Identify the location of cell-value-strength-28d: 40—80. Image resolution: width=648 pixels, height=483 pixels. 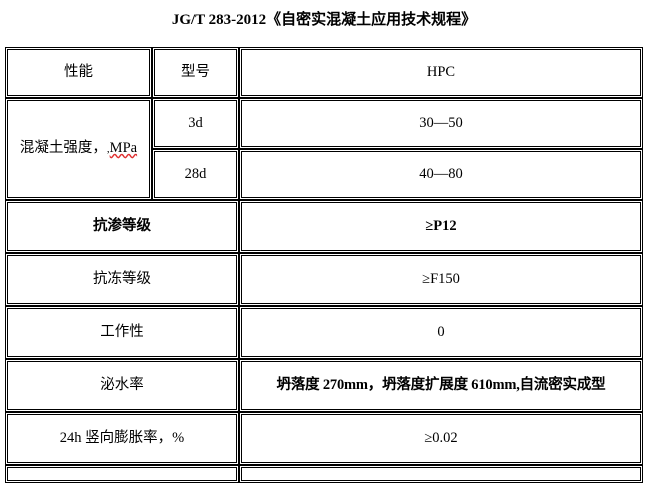
(441, 174).